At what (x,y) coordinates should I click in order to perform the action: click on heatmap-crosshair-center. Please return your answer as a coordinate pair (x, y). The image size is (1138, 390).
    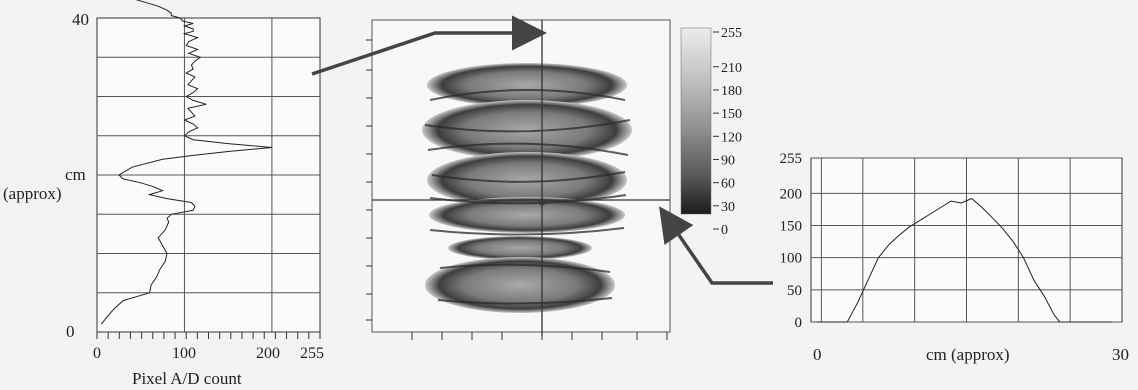
    Looking at the image, I should click on (542, 202).